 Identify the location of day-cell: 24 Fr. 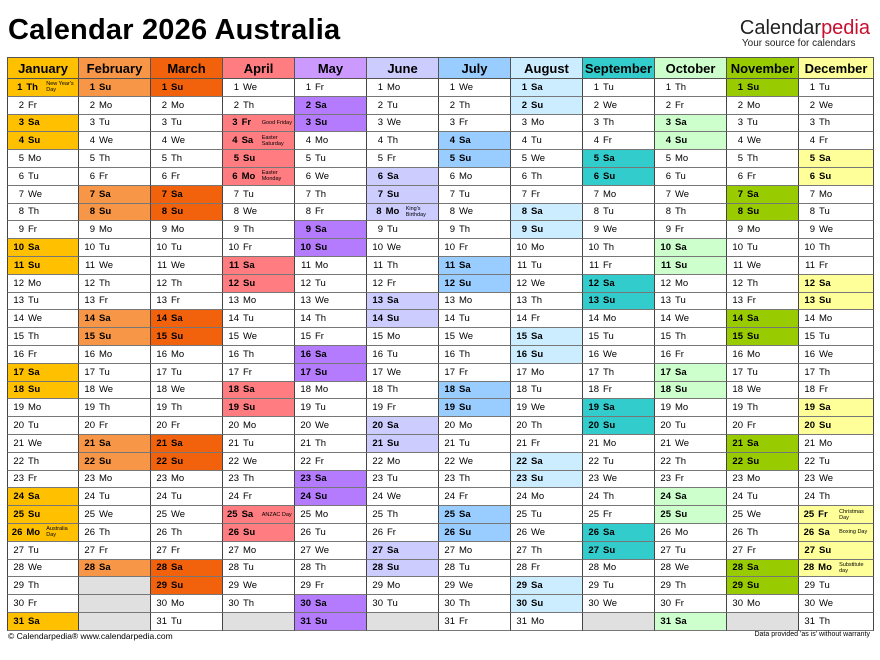
(475, 497).